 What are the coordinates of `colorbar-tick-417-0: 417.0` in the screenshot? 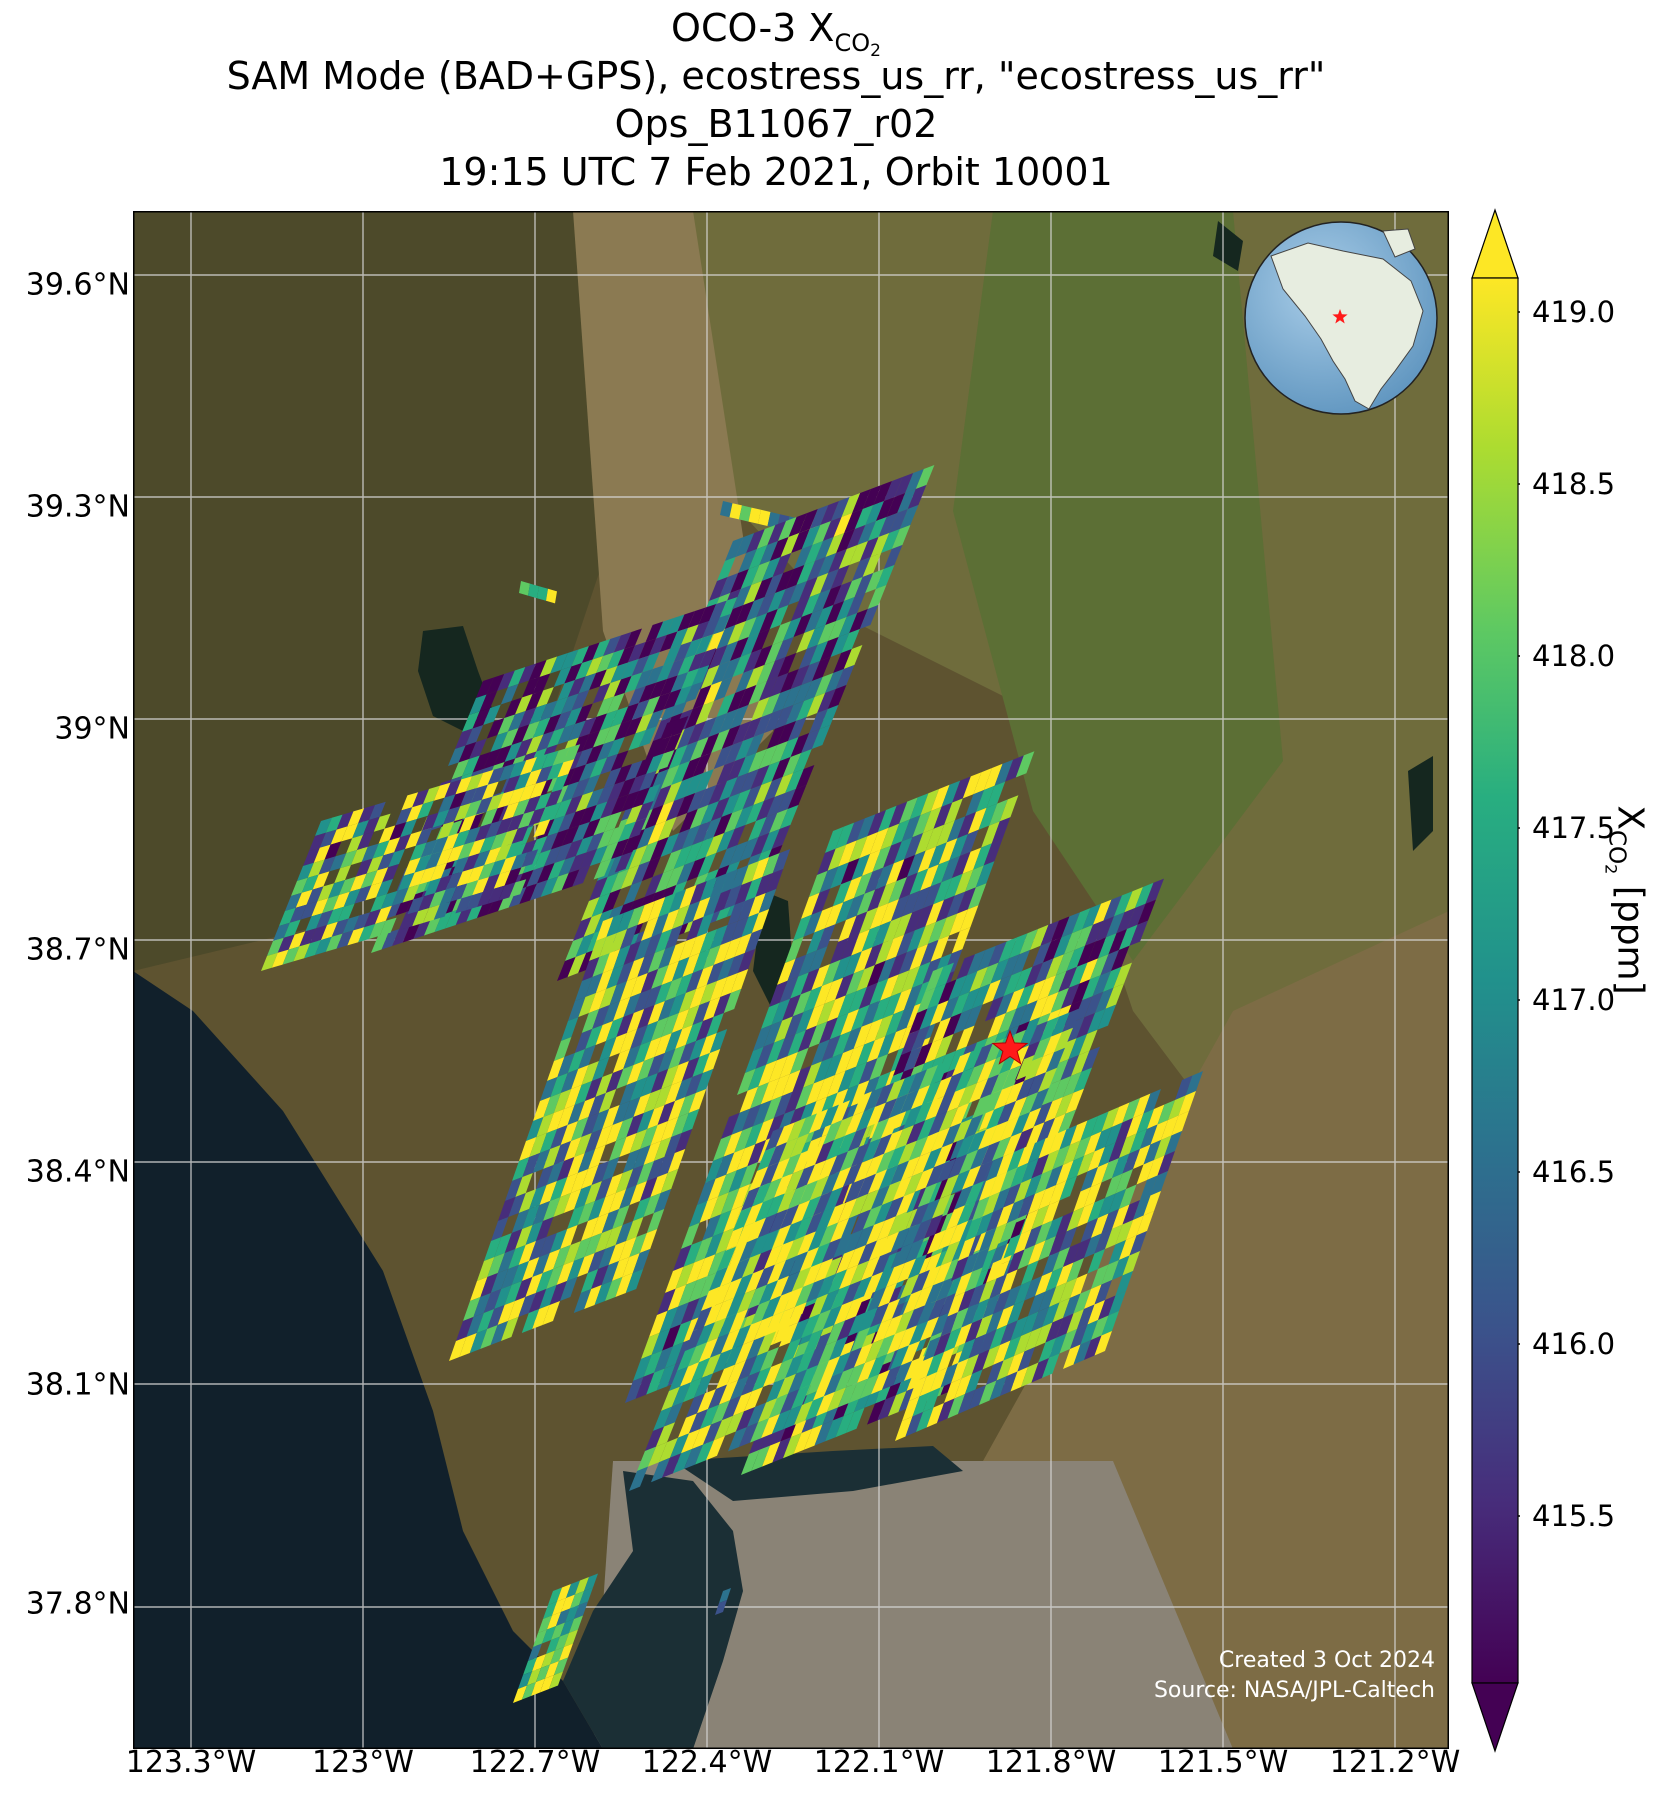 It's located at (1574, 1000).